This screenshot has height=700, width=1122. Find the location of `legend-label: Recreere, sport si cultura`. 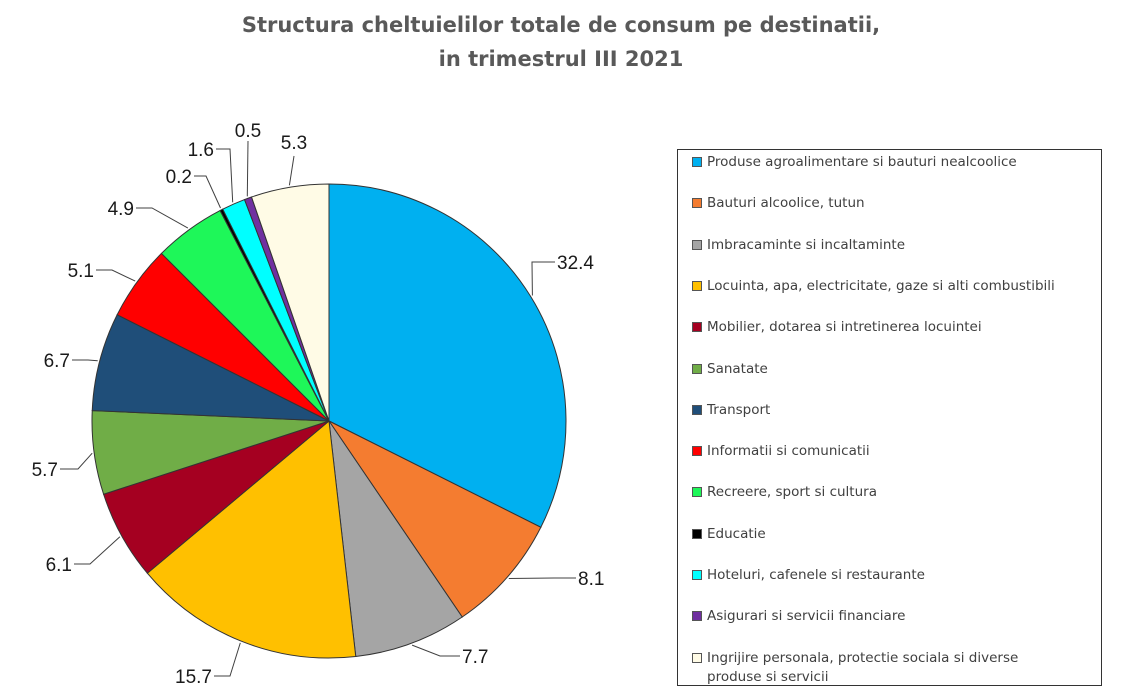

legend-label: Recreere, sport si cultura is located at coordinates (903, 492).